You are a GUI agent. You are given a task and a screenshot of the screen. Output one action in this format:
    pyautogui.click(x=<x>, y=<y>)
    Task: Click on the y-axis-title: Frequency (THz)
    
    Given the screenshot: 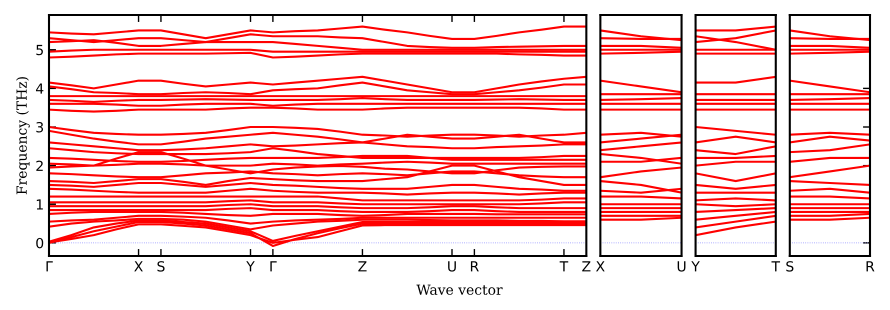 What is the action you would take?
    pyautogui.click(x=23, y=135)
    